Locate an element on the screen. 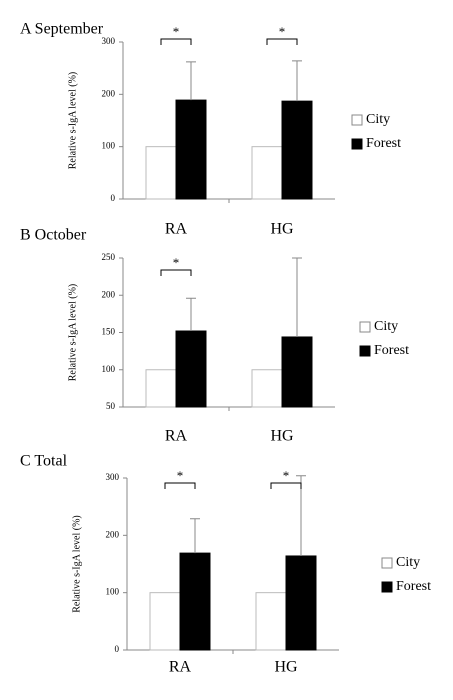  y-tick-label: 150 is located at coordinates (109, 332).